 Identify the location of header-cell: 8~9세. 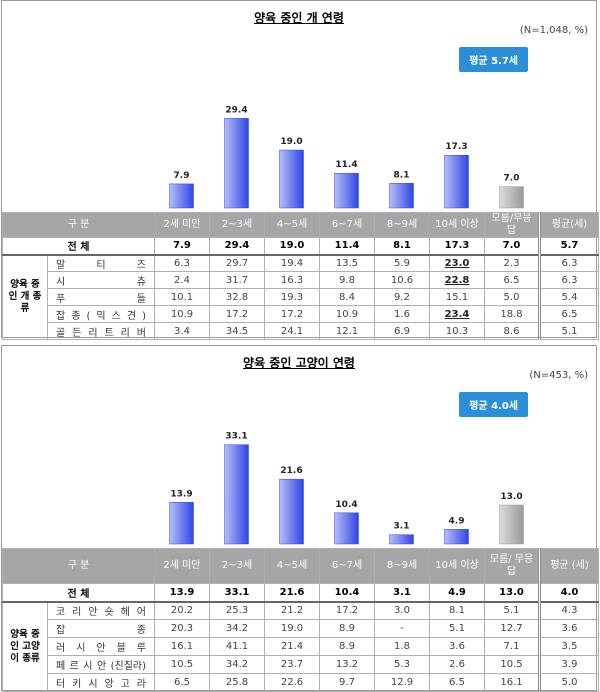
(402, 225).